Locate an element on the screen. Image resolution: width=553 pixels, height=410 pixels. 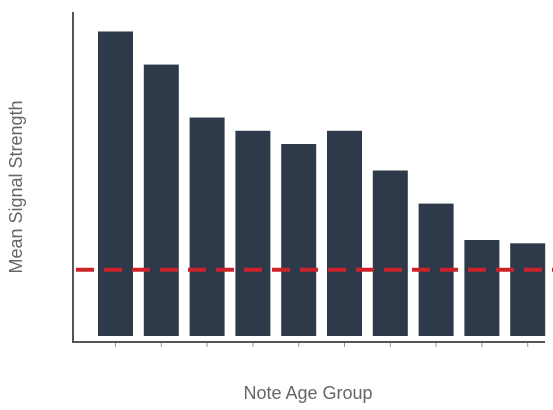
x-axis-label: Note Age Group is located at coordinates (307, 393).